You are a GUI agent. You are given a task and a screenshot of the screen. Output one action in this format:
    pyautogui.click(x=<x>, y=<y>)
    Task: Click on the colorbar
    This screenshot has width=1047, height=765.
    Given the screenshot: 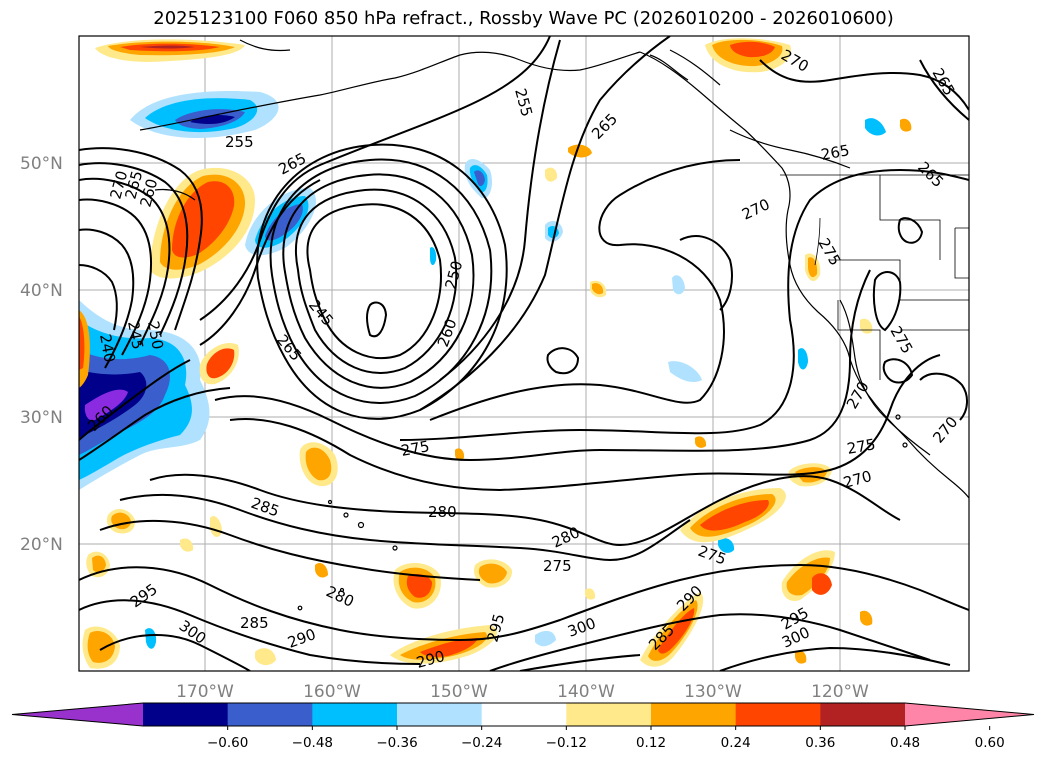 What is the action you would take?
    pyautogui.click(x=523, y=714)
    